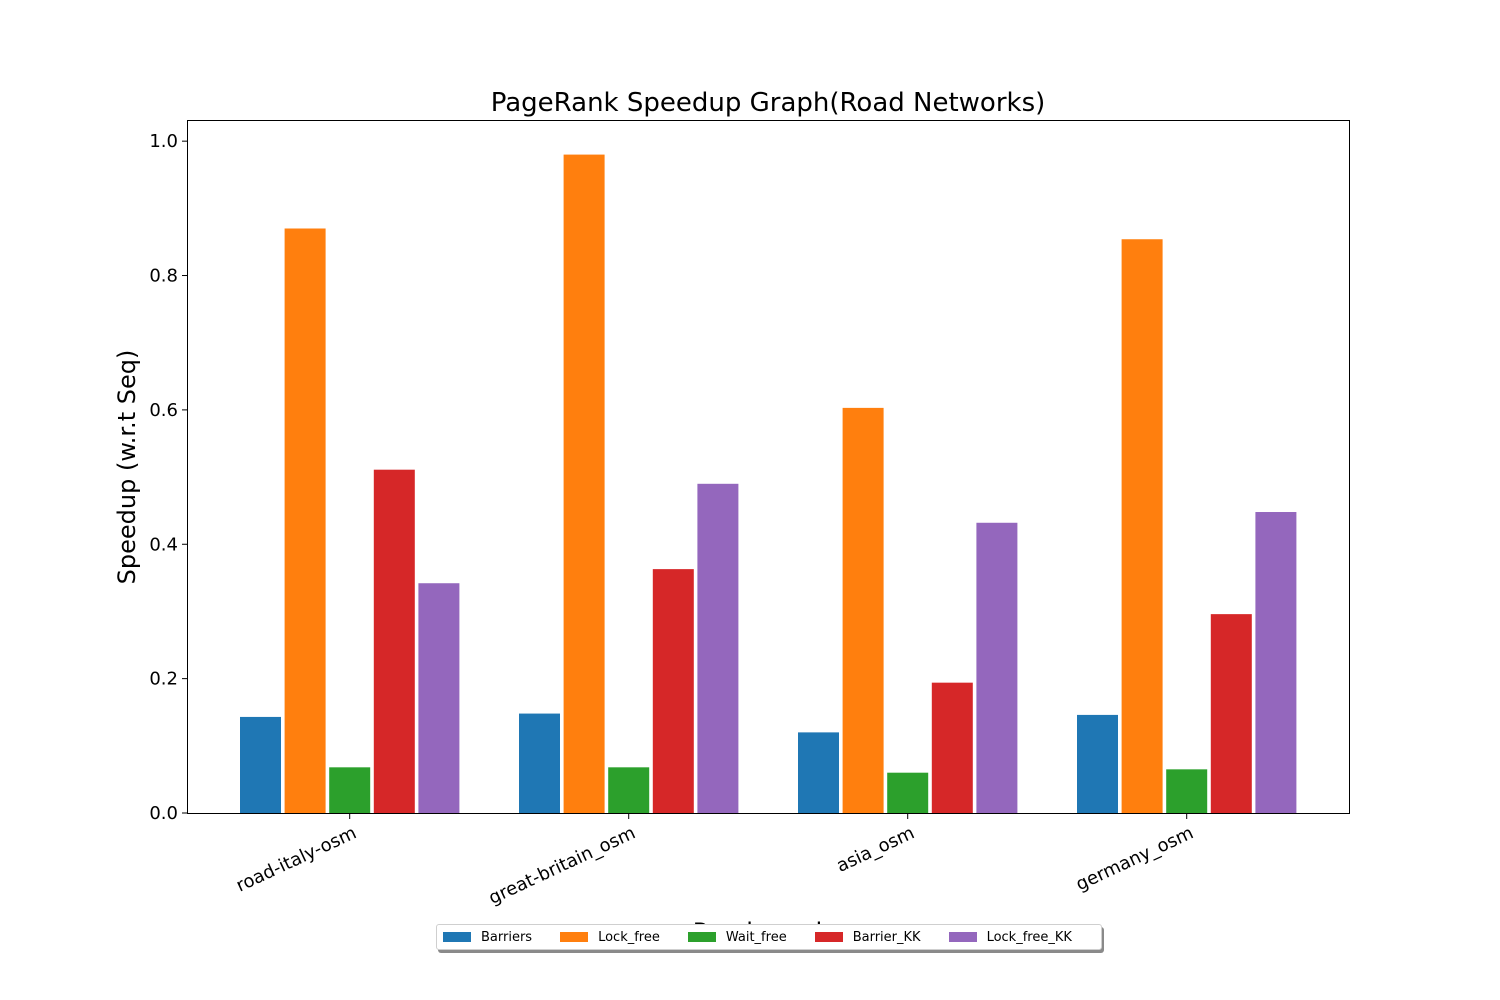 The image size is (1500, 1000). What do you see at coordinates (260, 764) in the screenshot?
I see `bar-barriers-road-italy-osm` at bounding box center [260, 764].